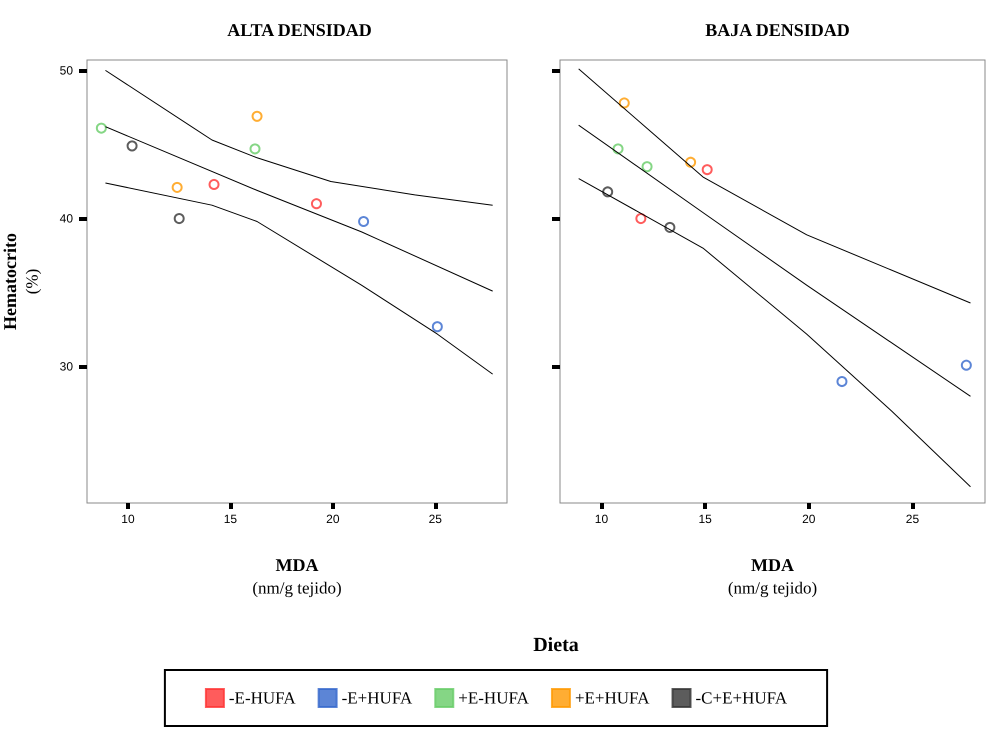 This screenshot has width=992, height=740. I want to click on y-axis-title: Hematocrito (%), so click(21, 281).